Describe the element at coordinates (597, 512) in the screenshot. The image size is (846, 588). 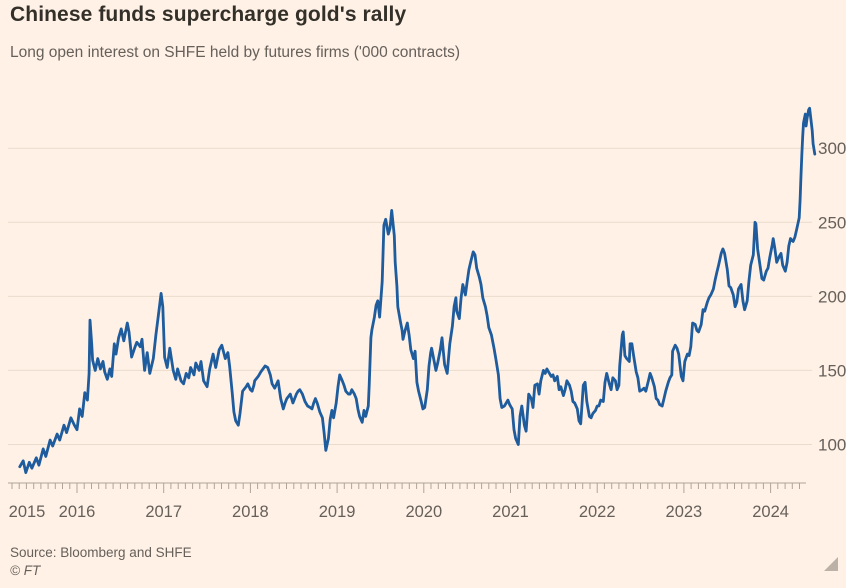
I see `x-axis-label: 2022` at that location.